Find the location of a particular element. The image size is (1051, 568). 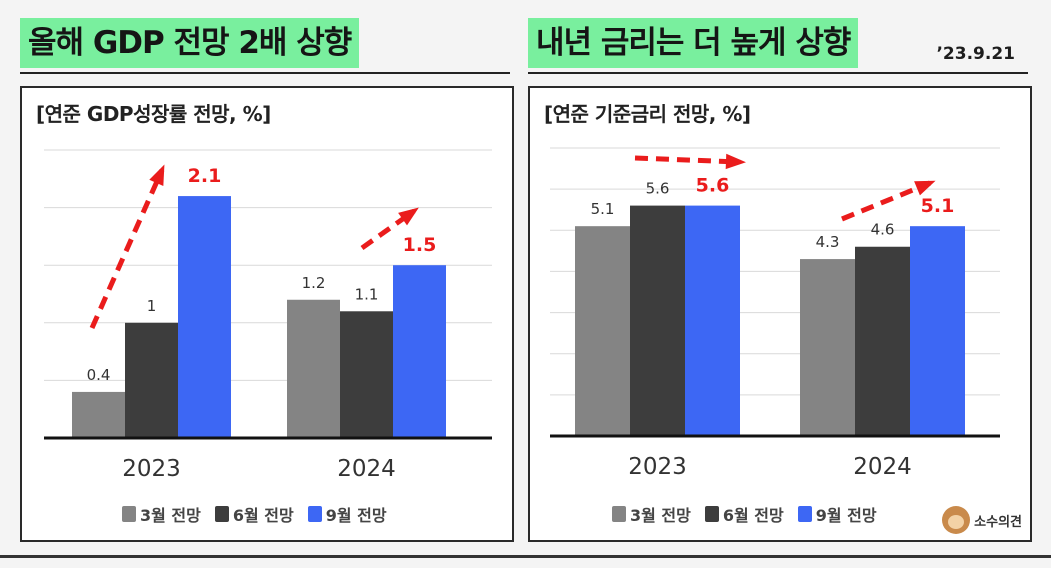

divider-left is located at coordinates (265, 73).